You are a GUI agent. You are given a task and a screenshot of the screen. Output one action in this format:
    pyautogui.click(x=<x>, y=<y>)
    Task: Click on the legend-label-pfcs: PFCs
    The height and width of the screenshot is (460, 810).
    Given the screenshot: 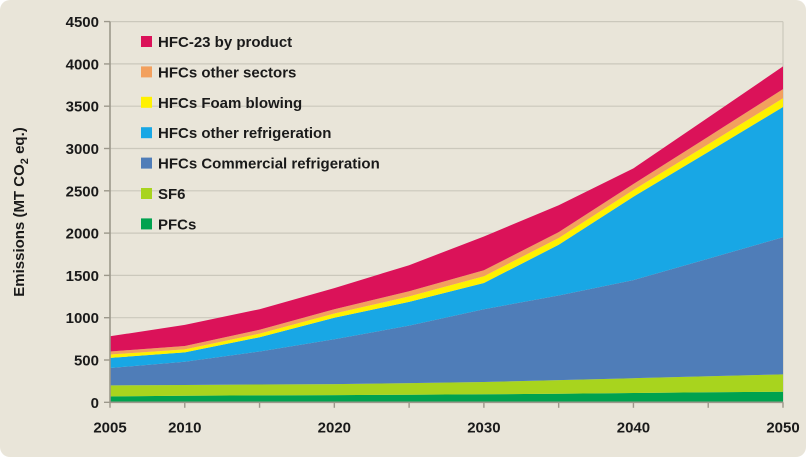 What is the action you would take?
    pyautogui.click(x=177, y=224)
    